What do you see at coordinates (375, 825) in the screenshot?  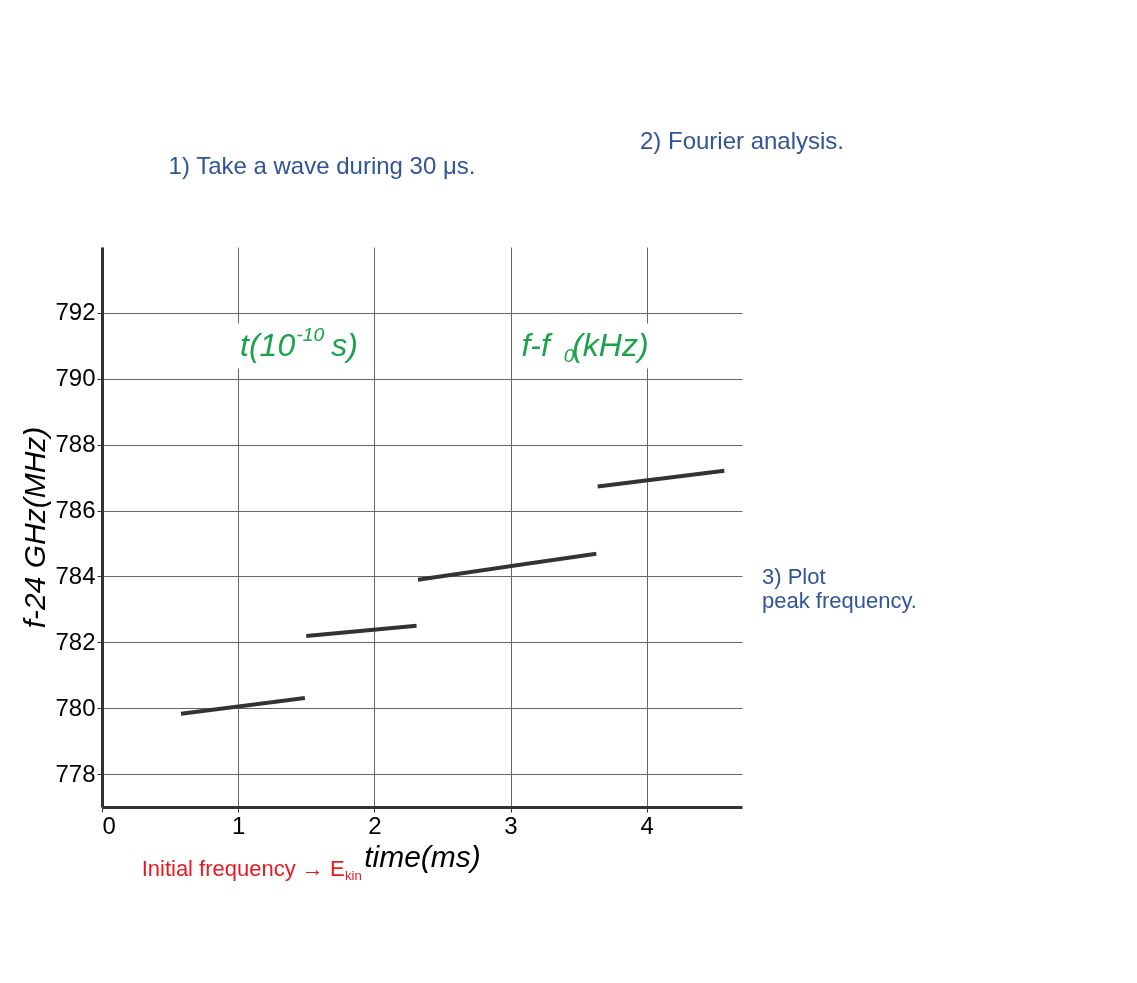 I see `x-tick-label: 2` at bounding box center [375, 825].